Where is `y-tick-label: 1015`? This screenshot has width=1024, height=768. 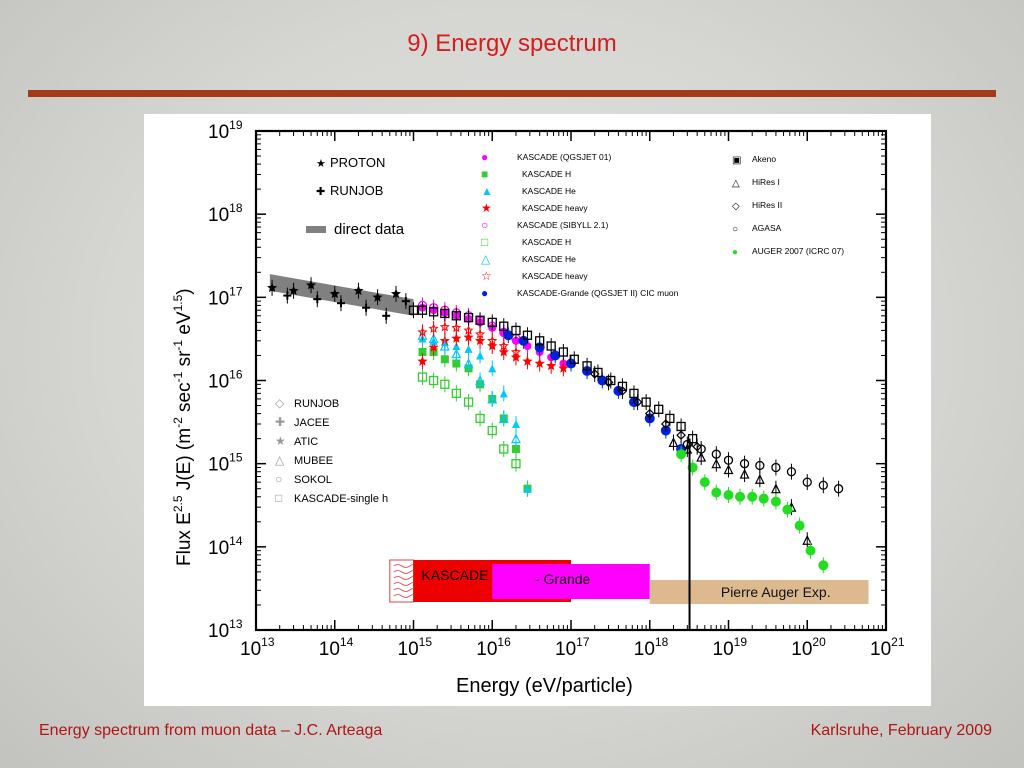
y-tick-label: 1015 is located at coordinates (225, 463).